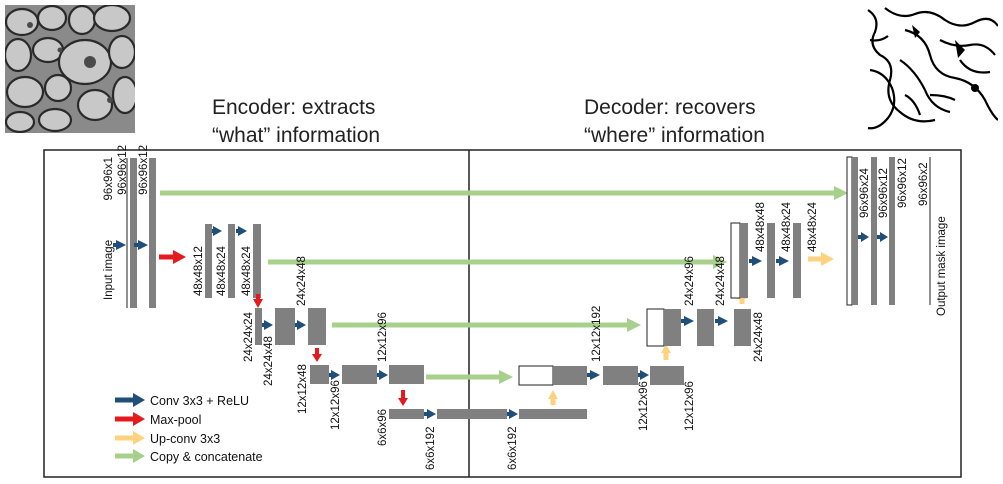 The image size is (1003, 484). I want to click on dim-label: 96x96x2, so click(924, 184).